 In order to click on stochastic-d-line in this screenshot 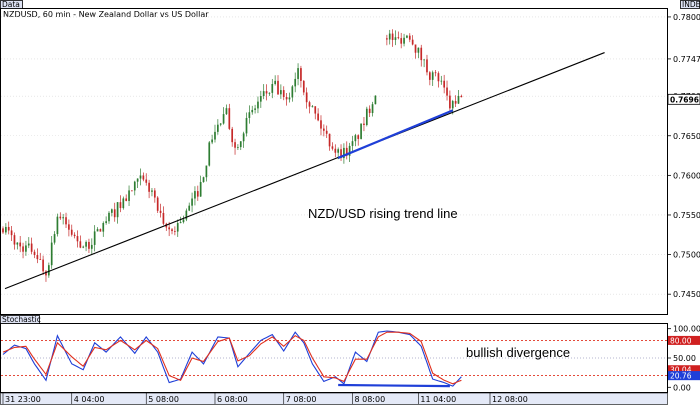, I will do `click(232, 358)`.